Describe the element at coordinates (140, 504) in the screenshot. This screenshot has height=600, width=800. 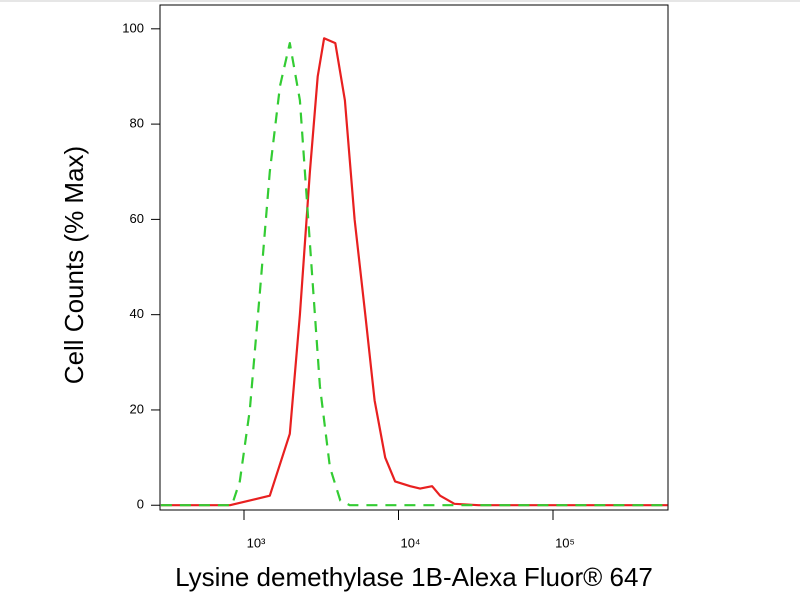
I see `y-tick-label: 0` at that location.